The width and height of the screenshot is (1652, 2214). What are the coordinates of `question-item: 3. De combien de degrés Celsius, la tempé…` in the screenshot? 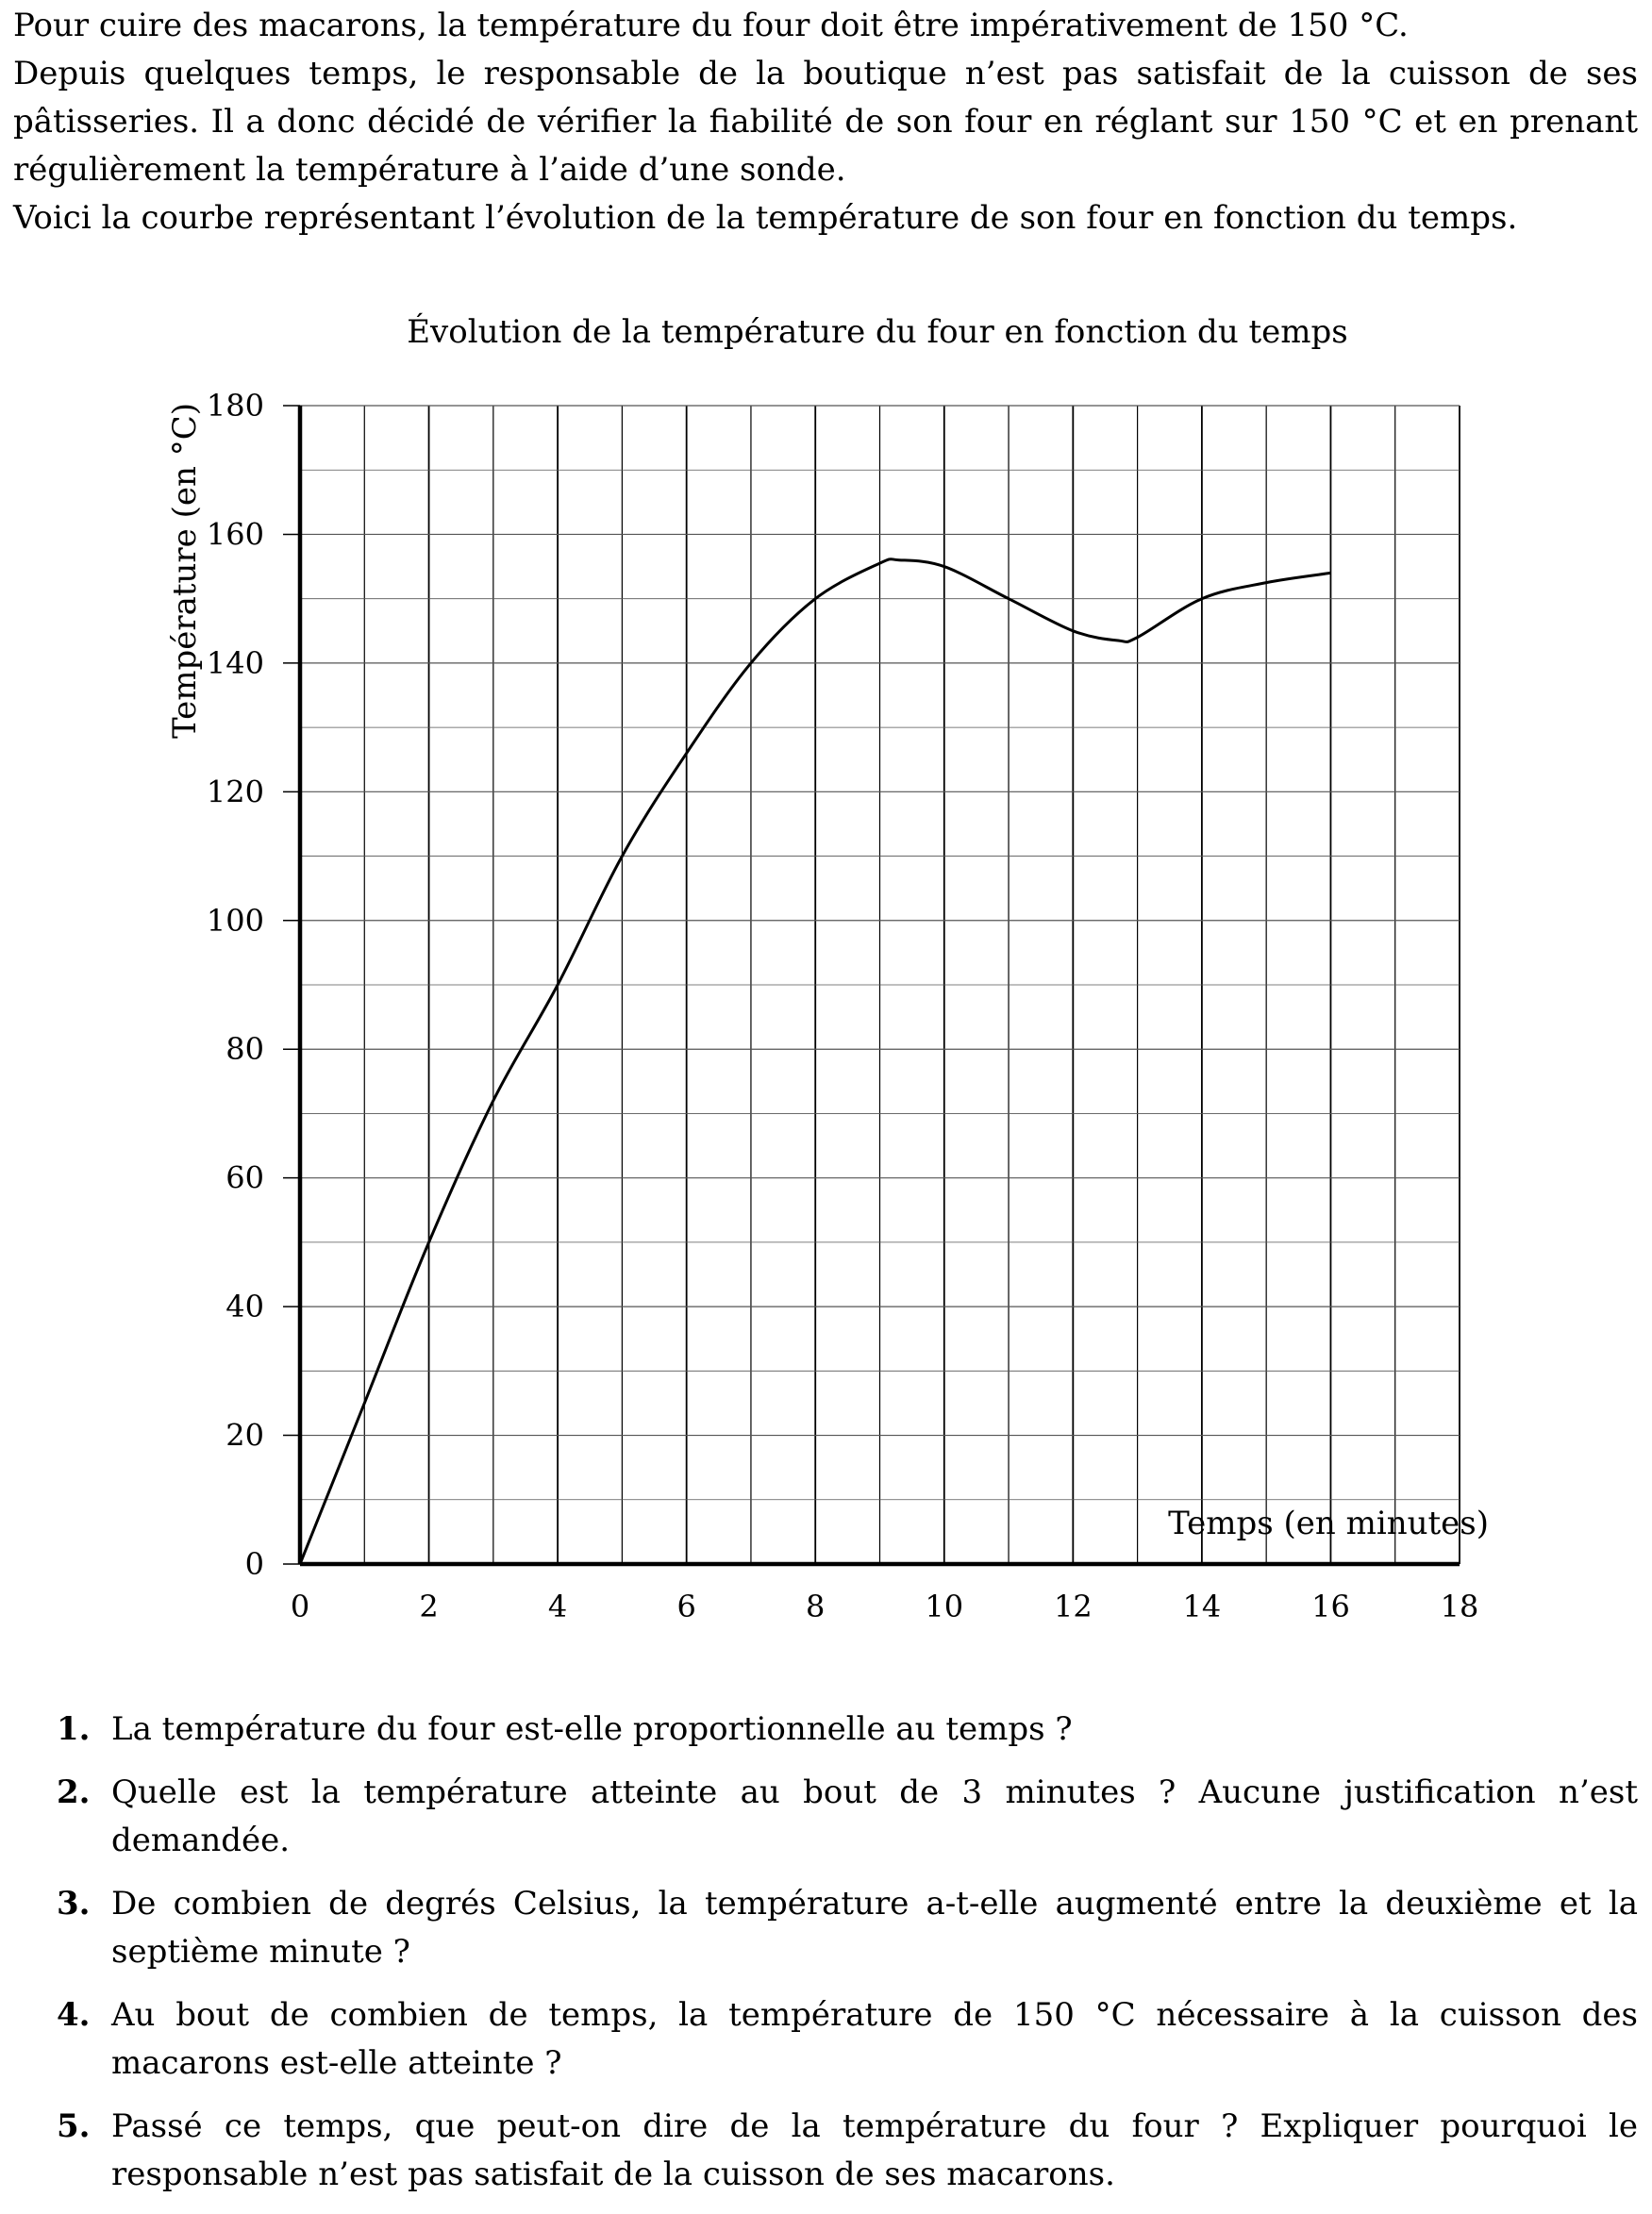 It's located at (847, 1928).